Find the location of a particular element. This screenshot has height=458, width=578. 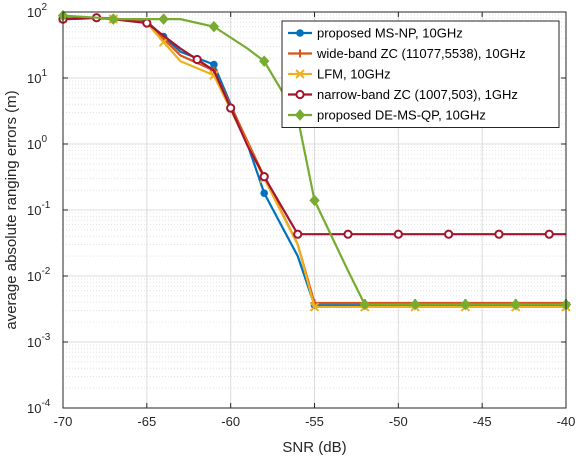

legend-entry: proposed DE-MS-QP, 10GHz is located at coordinates (387, 115).